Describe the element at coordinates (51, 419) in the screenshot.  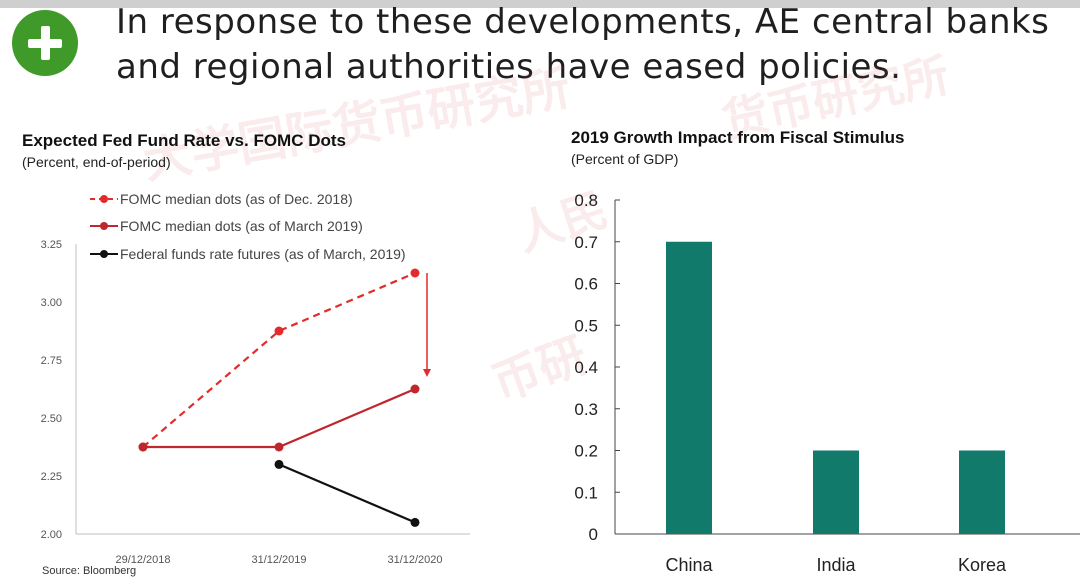
I see `y-tick-label: 2.50` at that location.